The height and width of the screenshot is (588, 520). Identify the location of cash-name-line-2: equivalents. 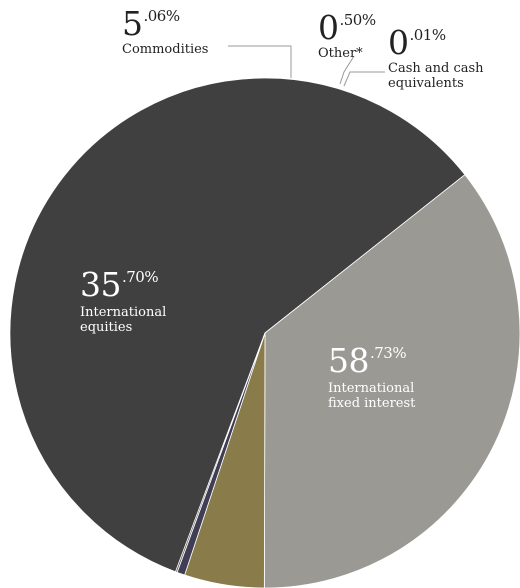
(426, 83).